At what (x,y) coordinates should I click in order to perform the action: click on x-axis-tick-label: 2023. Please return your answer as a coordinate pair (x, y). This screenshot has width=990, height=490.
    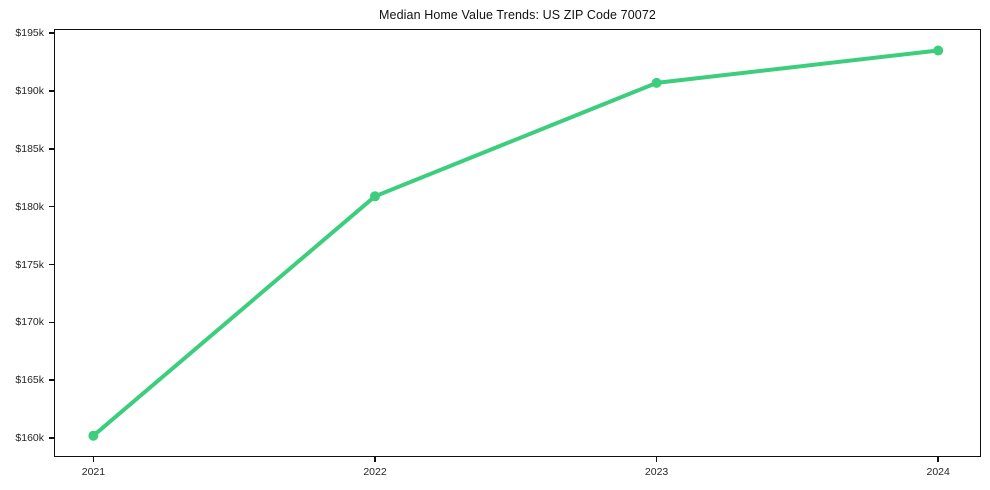
    Looking at the image, I should click on (656, 472).